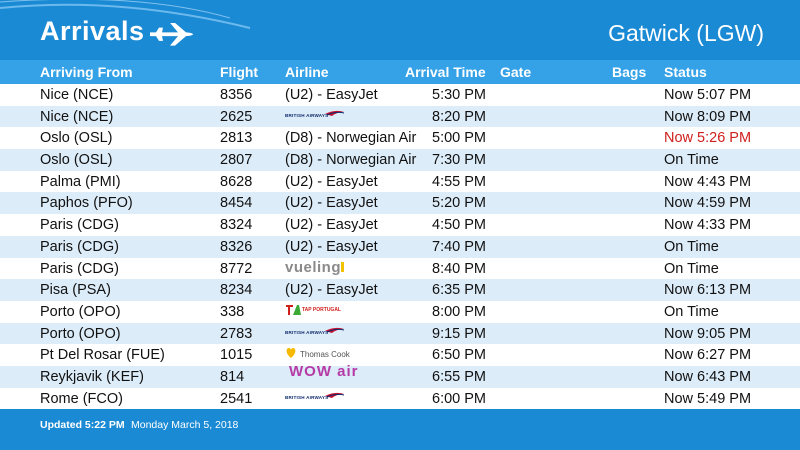 The height and width of the screenshot is (450, 800). Describe the element at coordinates (629, 72) in the screenshot. I see `column-bags: Bags` at that location.